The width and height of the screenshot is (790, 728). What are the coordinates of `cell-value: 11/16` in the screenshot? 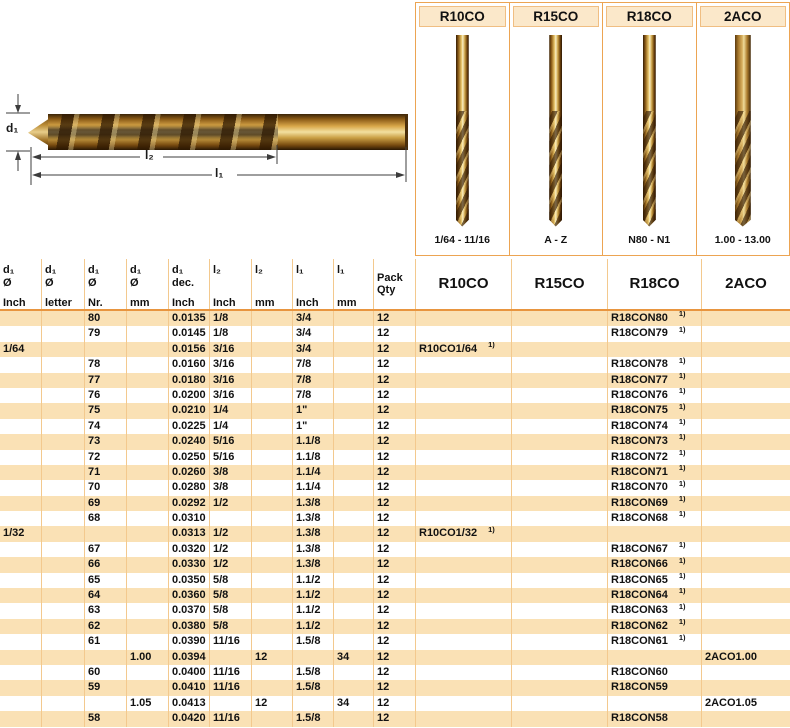 It's located at (226, 718).